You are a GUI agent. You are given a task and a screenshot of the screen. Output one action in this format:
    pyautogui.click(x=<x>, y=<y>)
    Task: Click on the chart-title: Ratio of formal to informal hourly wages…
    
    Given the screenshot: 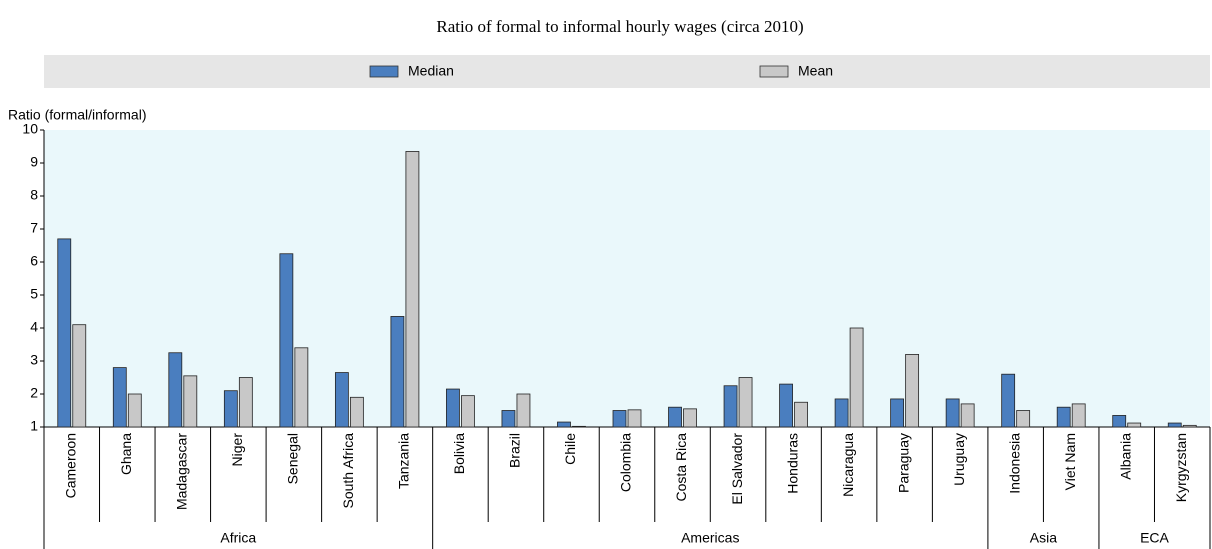 What is the action you would take?
    pyautogui.click(x=619, y=26)
    